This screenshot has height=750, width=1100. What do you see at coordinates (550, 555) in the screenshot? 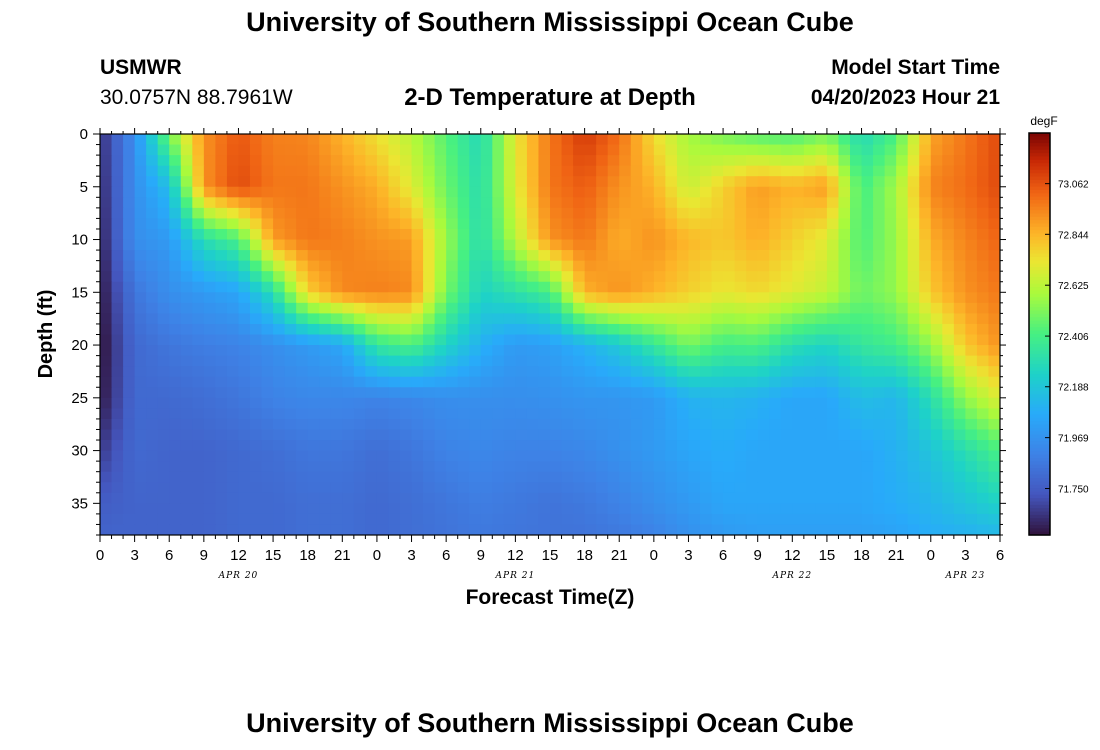
I see `x-tick-label: 15` at bounding box center [550, 555].